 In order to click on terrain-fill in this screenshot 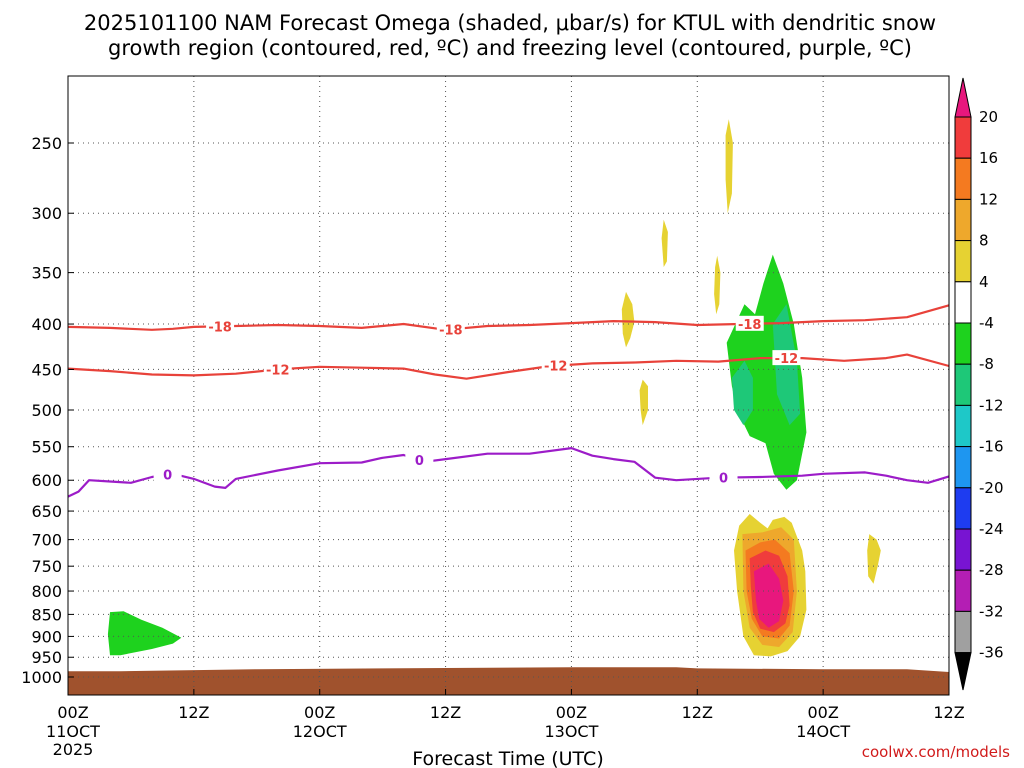, I will do `click(508, 681)`.